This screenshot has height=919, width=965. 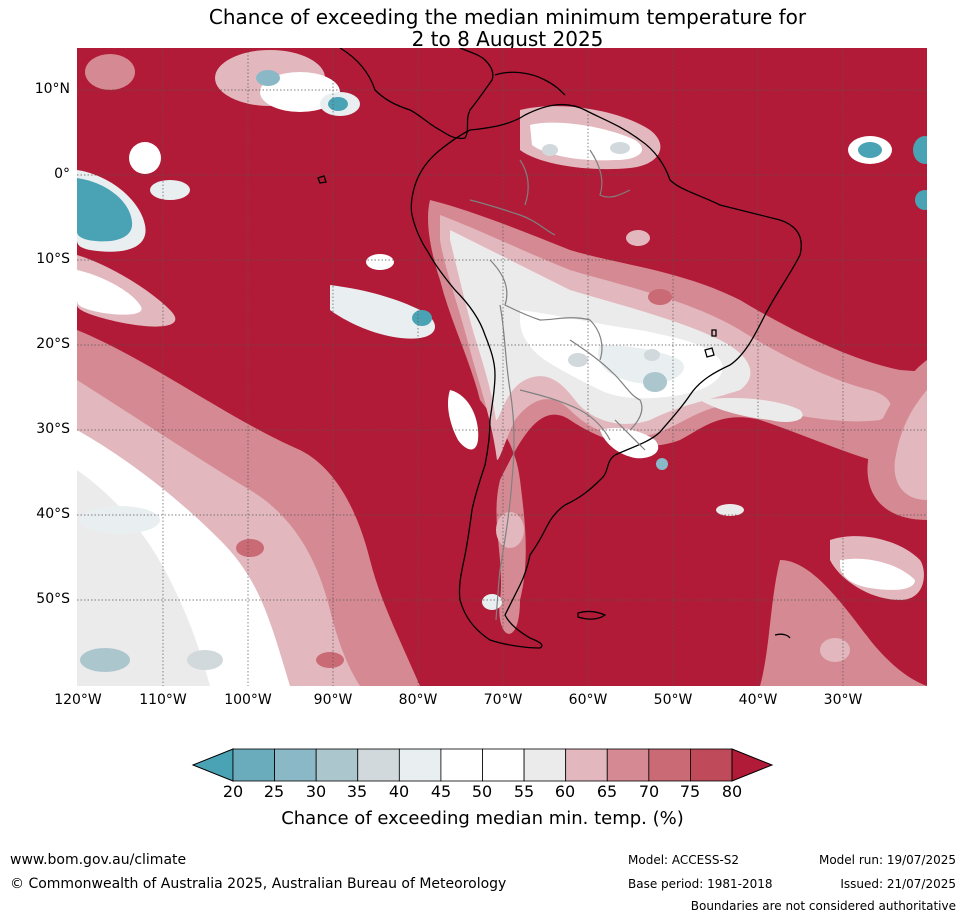 I want to click on colorbar-tick-50: 50, so click(x=482, y=791).